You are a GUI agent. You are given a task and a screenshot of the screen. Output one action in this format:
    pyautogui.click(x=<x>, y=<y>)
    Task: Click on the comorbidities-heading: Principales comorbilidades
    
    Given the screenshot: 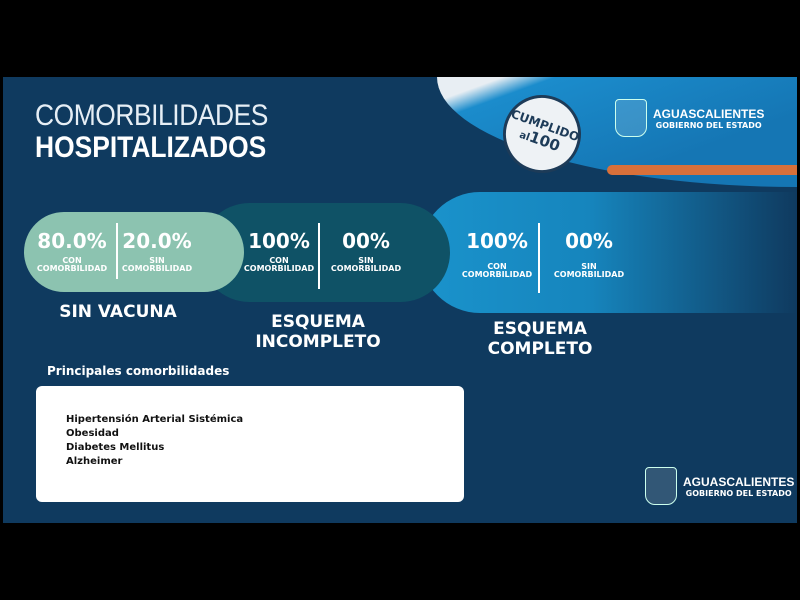 What is the action you would take?
    pyautogui.click(x=138, y=371)
    